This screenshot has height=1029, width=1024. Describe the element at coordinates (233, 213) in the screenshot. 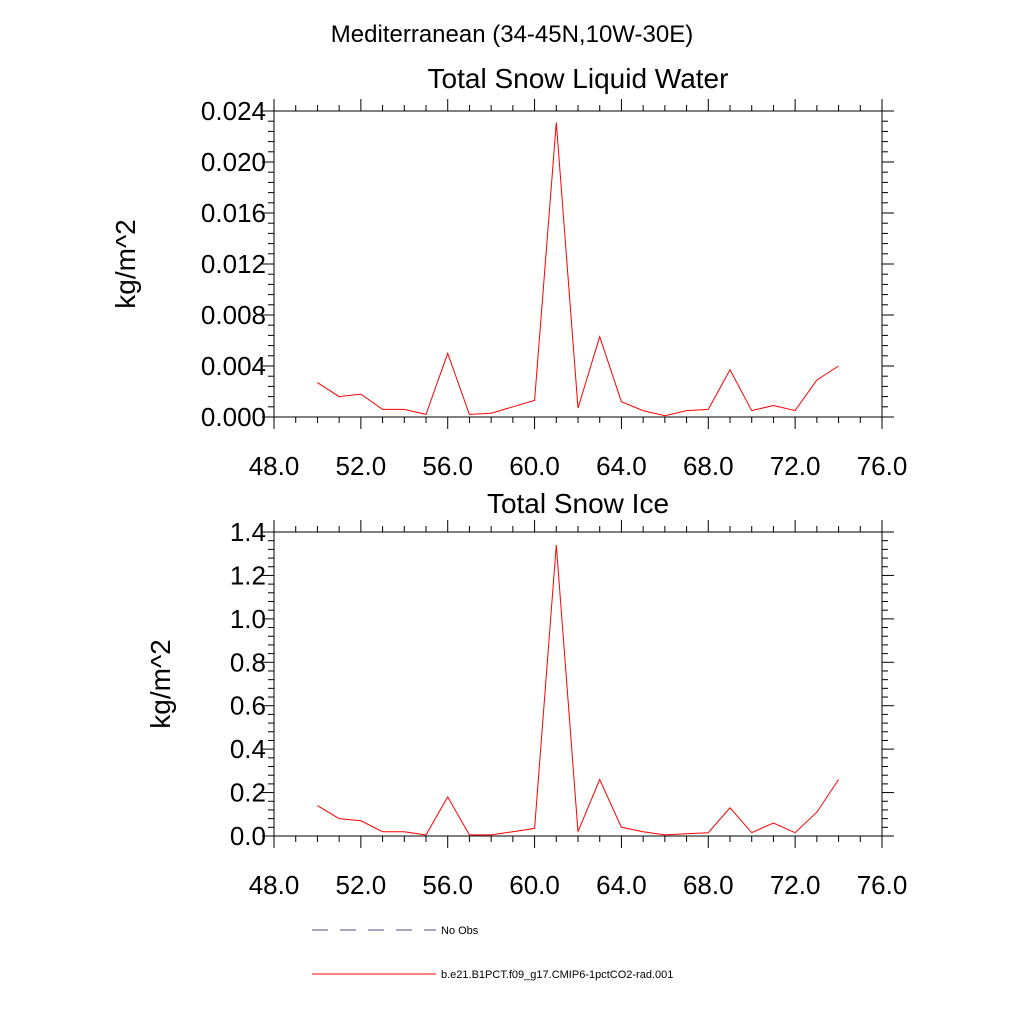

I see `y-tick-label: 0.016` at that location.